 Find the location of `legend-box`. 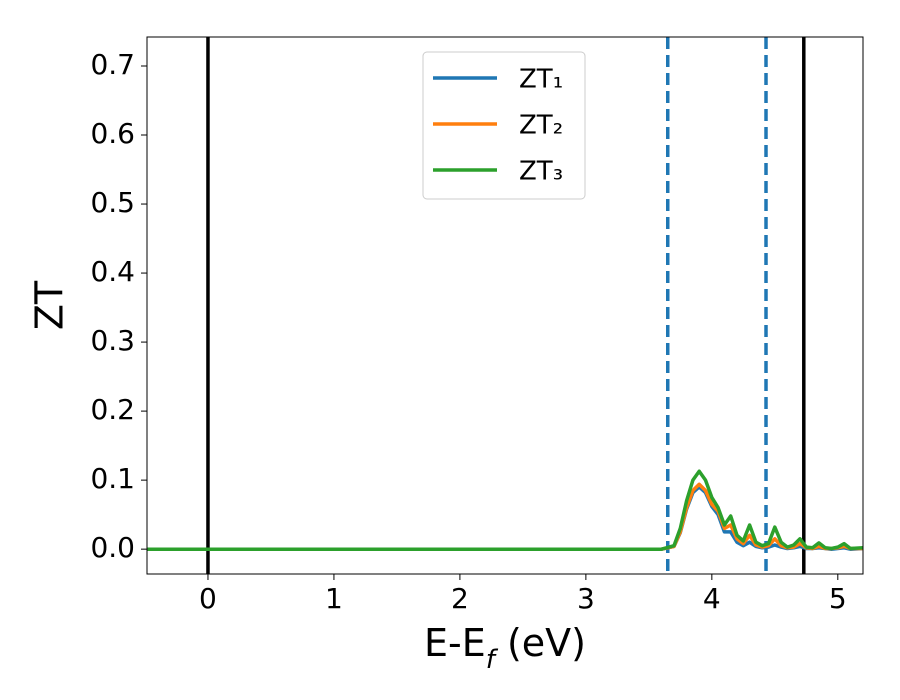

legend-box is located at coordinates (504, 125).